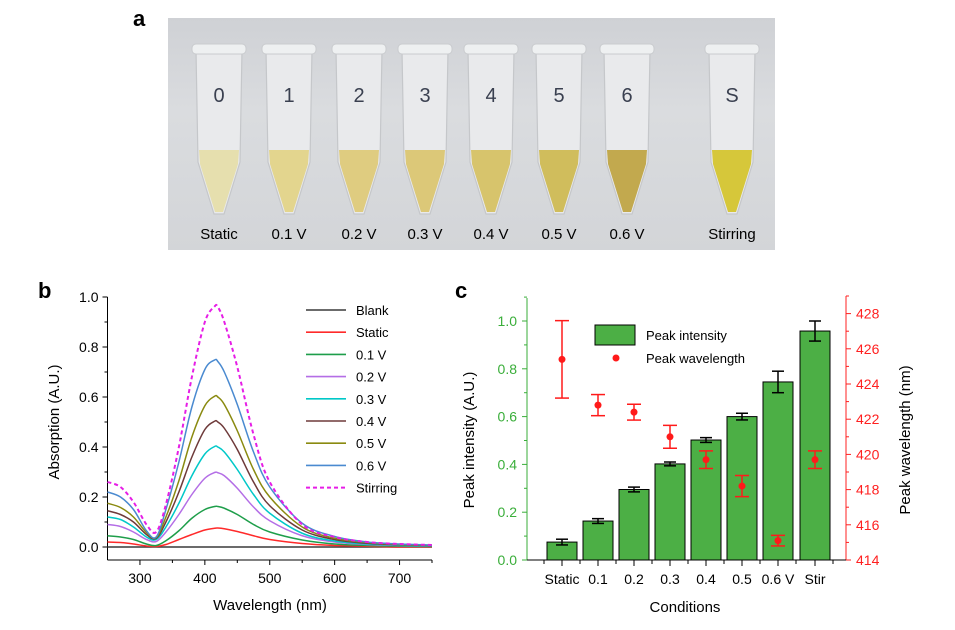 This screenshot has height=630, width=955. I want to click on legend-label: 0.6 V, so click(371, 465).